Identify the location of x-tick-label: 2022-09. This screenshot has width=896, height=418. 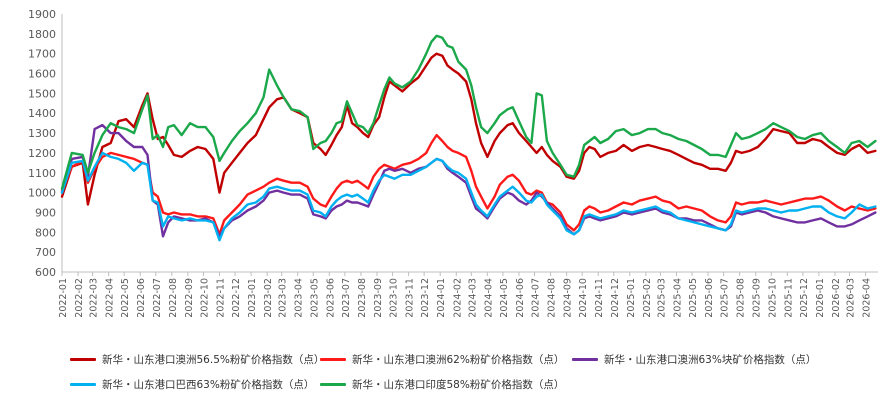
(189, 298).